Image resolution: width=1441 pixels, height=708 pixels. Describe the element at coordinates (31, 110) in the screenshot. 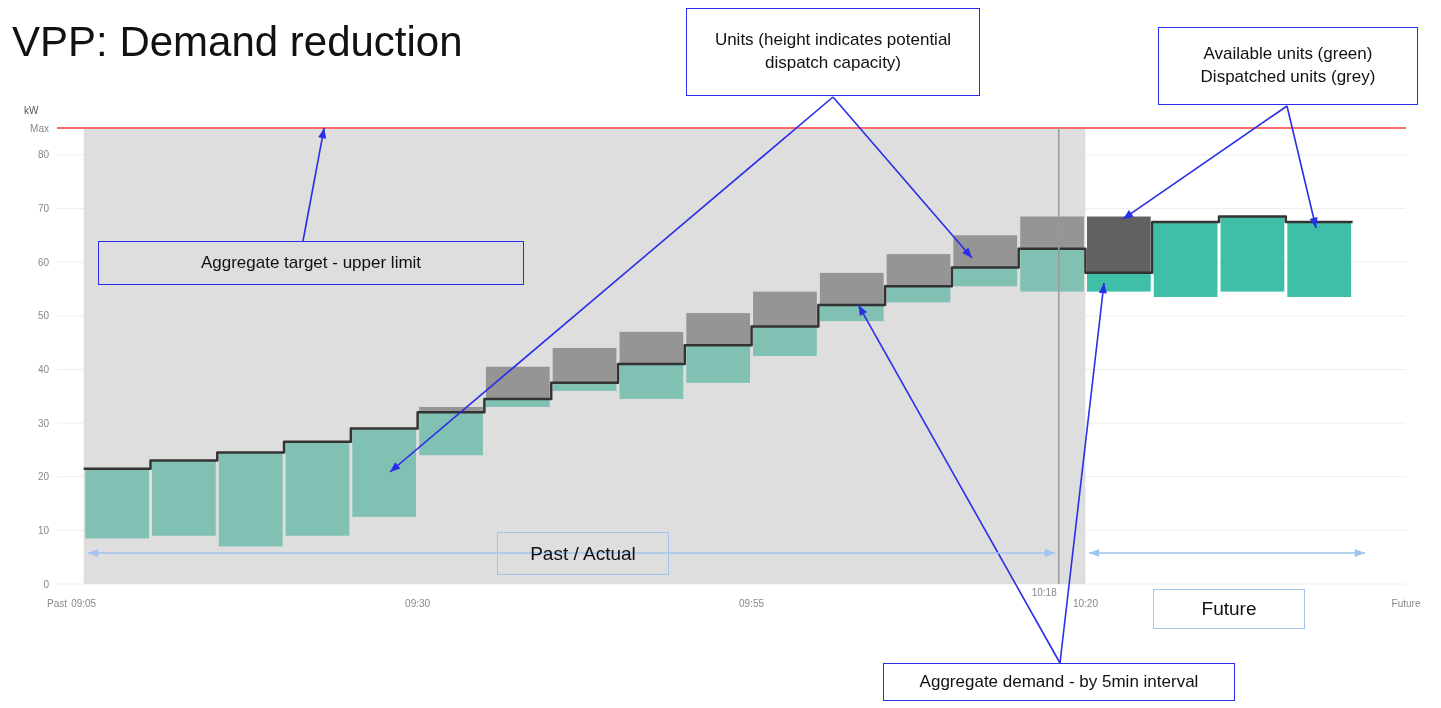

I see `y-axis-title: kW` at that location.